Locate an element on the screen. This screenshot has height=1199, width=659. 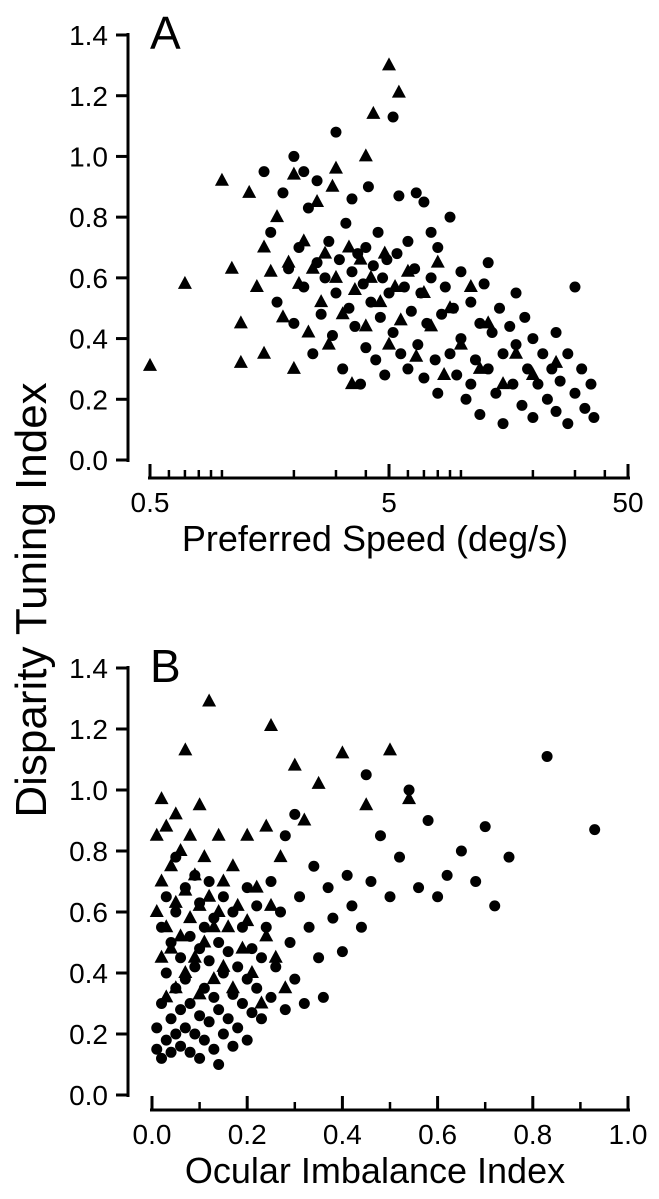
x-tick-label: 0.6 is located at coordinates (437, 1134).